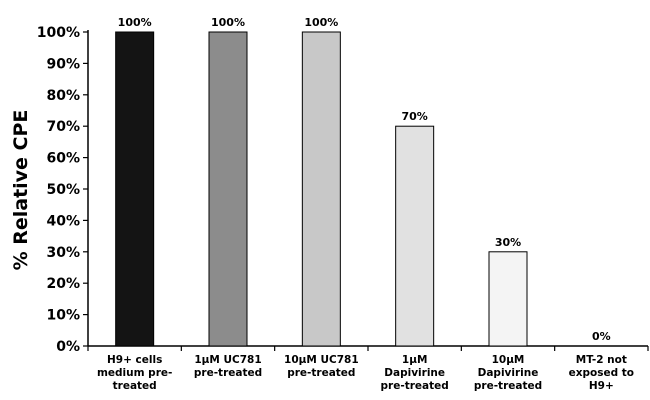 Image resolution: width=650 pixels, height=400 pixels. What do you see at coordinates (63, 284) in the screenshot?
I see `y-tick-label: 20%` at bounding box center [63, 284].